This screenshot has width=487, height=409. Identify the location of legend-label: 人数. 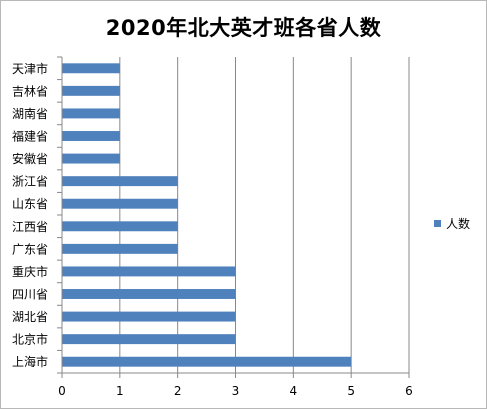
(458, 223).